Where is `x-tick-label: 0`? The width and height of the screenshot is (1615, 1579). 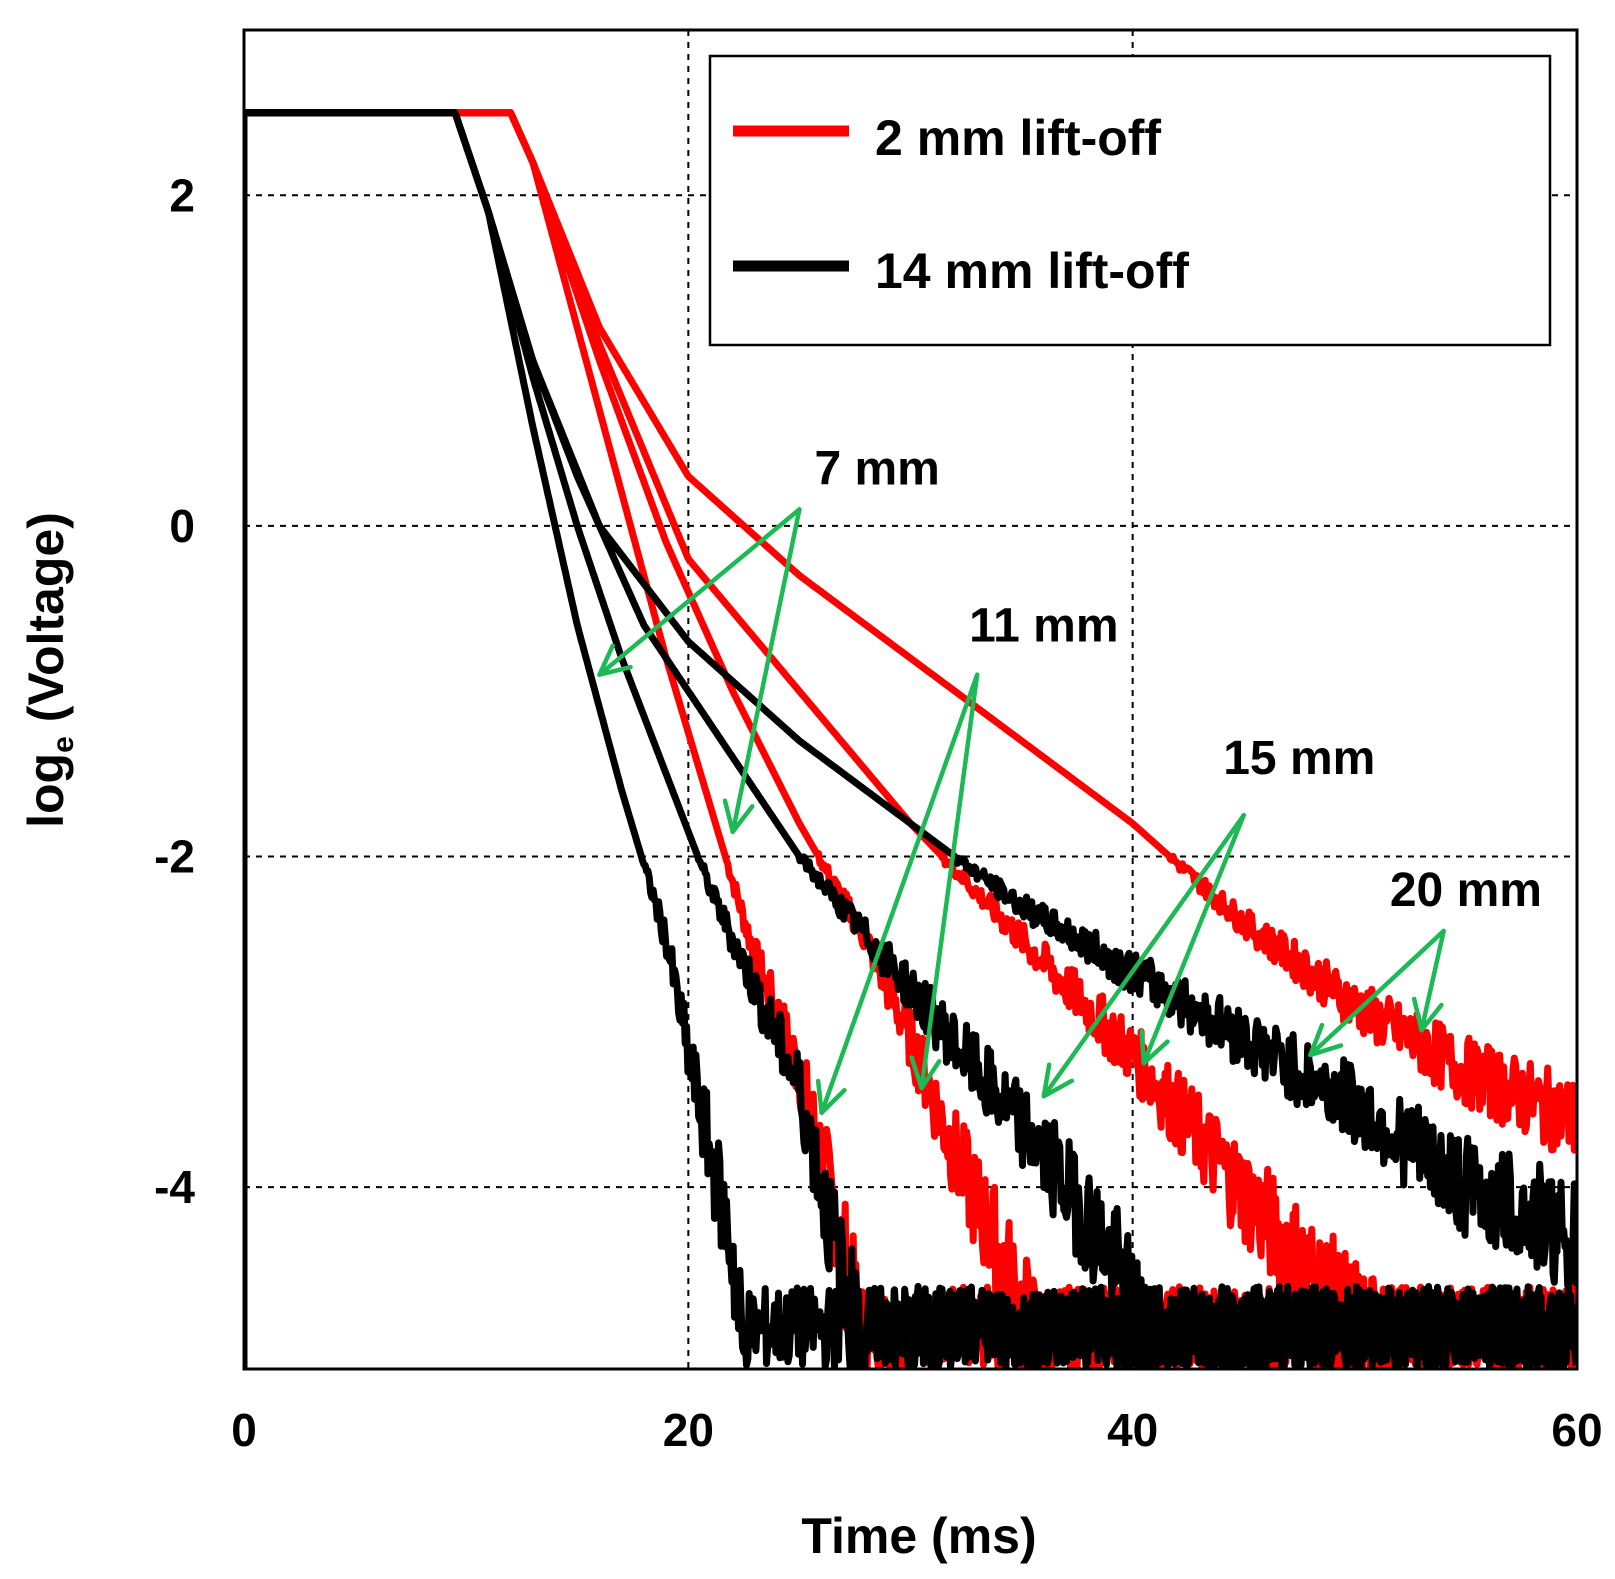
x-tick-label: 0 is located at coordinates (244, 1430).